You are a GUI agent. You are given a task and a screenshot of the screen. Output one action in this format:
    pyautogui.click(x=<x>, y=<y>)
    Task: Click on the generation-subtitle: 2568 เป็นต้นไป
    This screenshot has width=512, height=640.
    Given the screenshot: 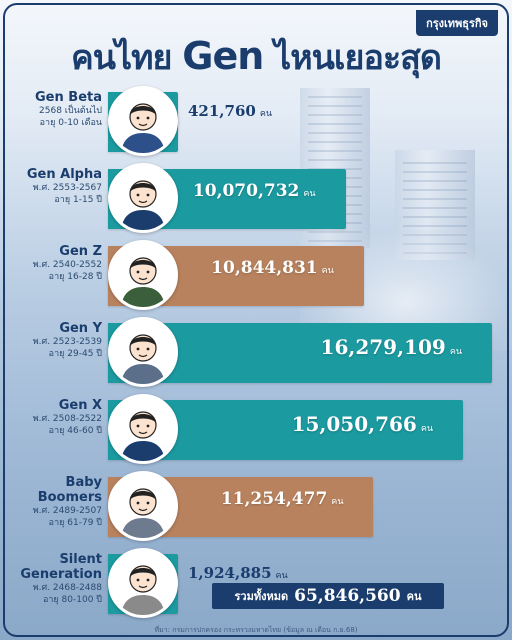 What is the action you would take?
    pyautogui.click(x=70, y=111)
    